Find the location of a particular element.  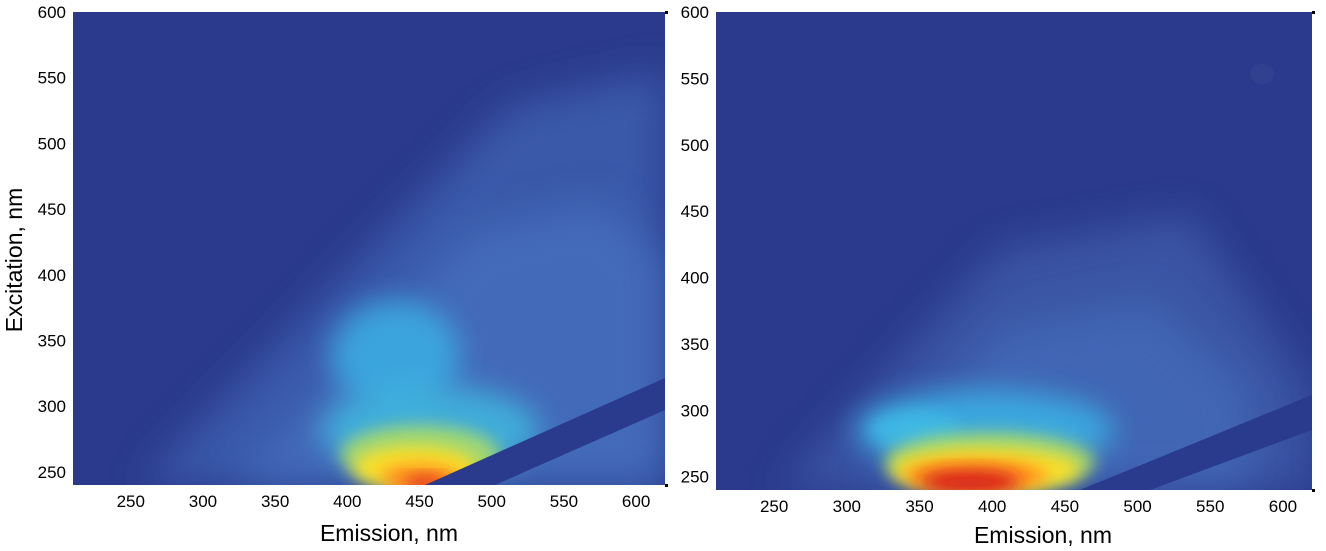

faint-spot is located at coordinates (1262, 74).